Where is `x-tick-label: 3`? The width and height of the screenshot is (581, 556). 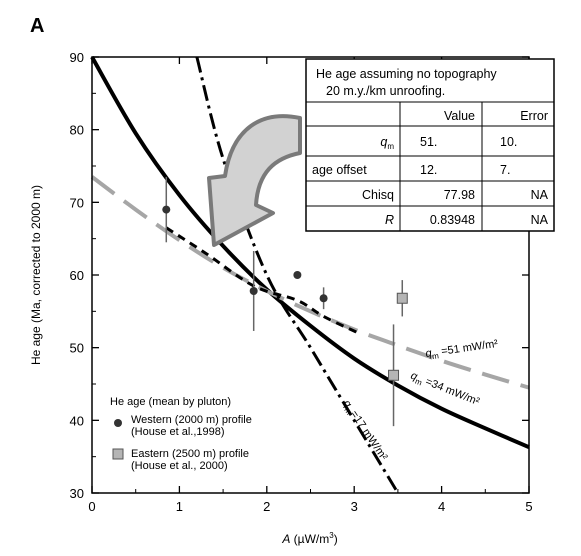
x-tick-label: 3 is located at coordinates (354, 506).